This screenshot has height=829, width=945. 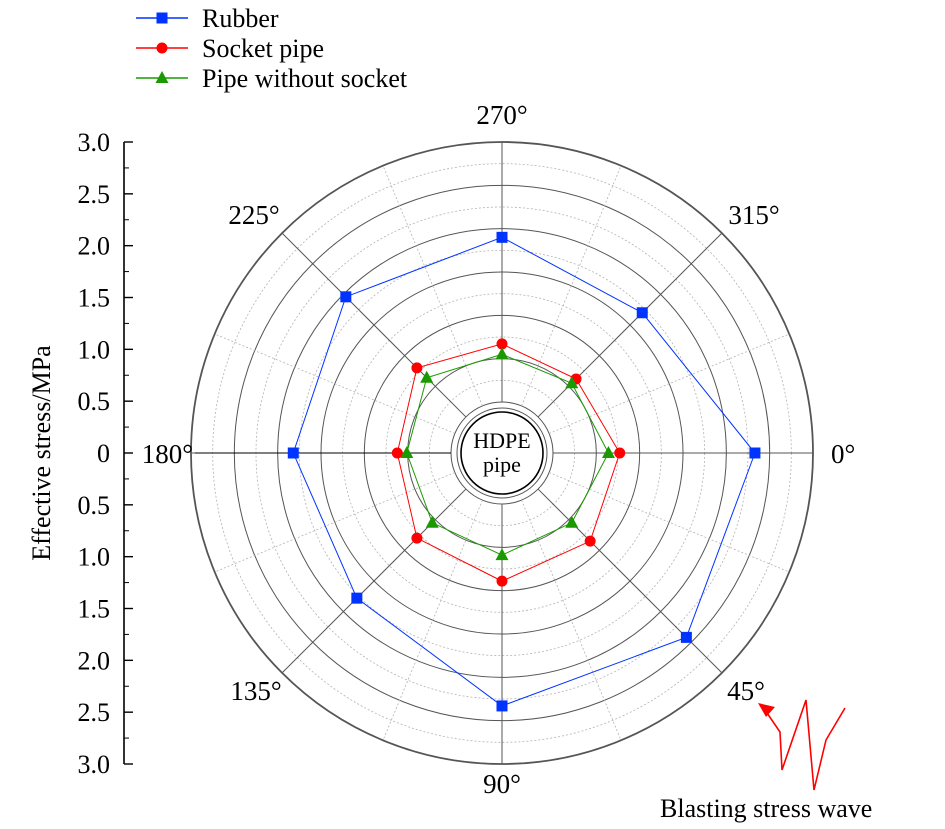 I want to click on angle-label-90: 90°, so click(x=502, y=784).